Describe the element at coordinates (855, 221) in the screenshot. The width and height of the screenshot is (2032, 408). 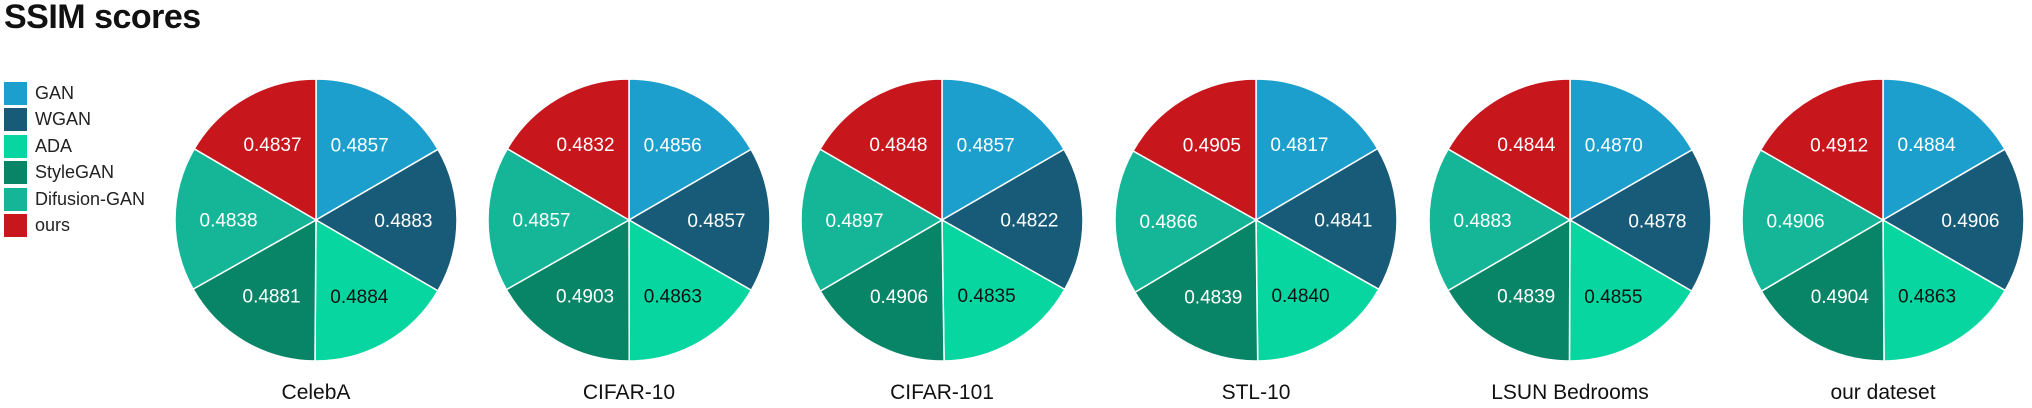
I see `slice-value-label: 0.4897` at that location.